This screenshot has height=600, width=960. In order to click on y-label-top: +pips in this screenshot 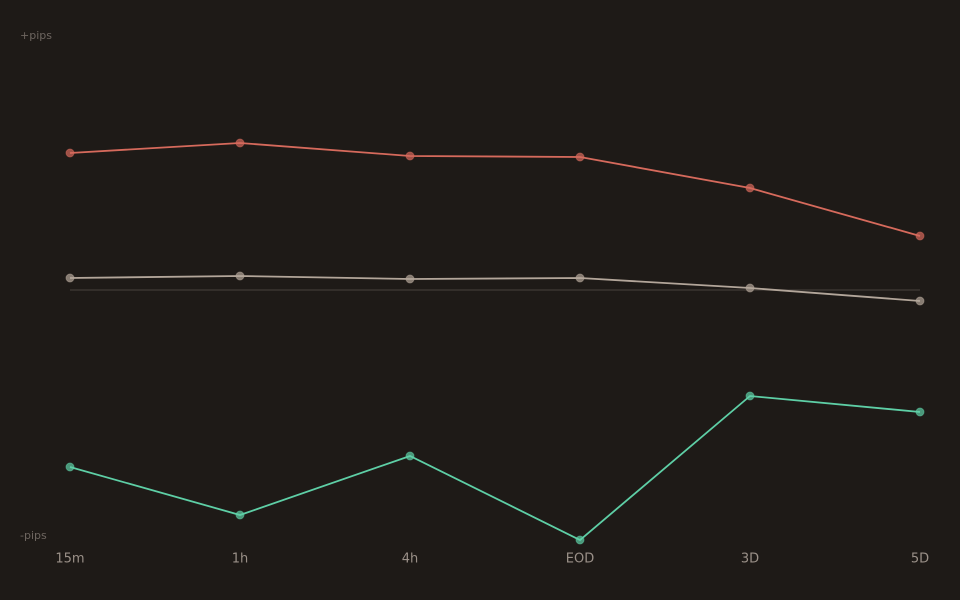, I will do `click(36, 35)`.